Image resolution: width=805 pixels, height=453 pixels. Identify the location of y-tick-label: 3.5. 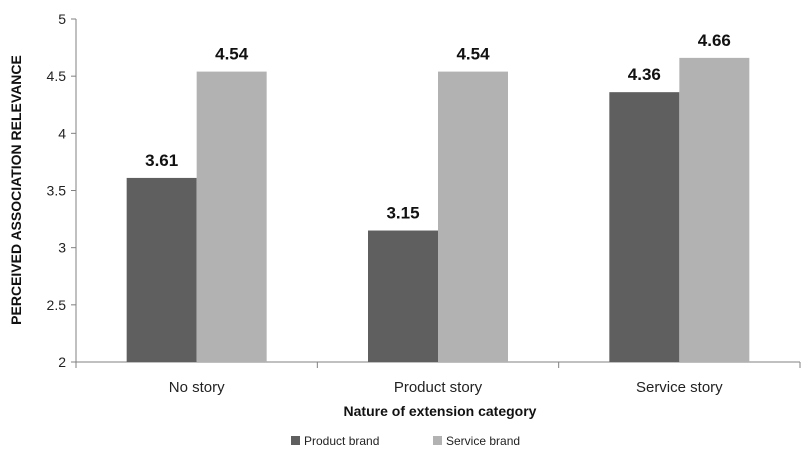
(57, 191).